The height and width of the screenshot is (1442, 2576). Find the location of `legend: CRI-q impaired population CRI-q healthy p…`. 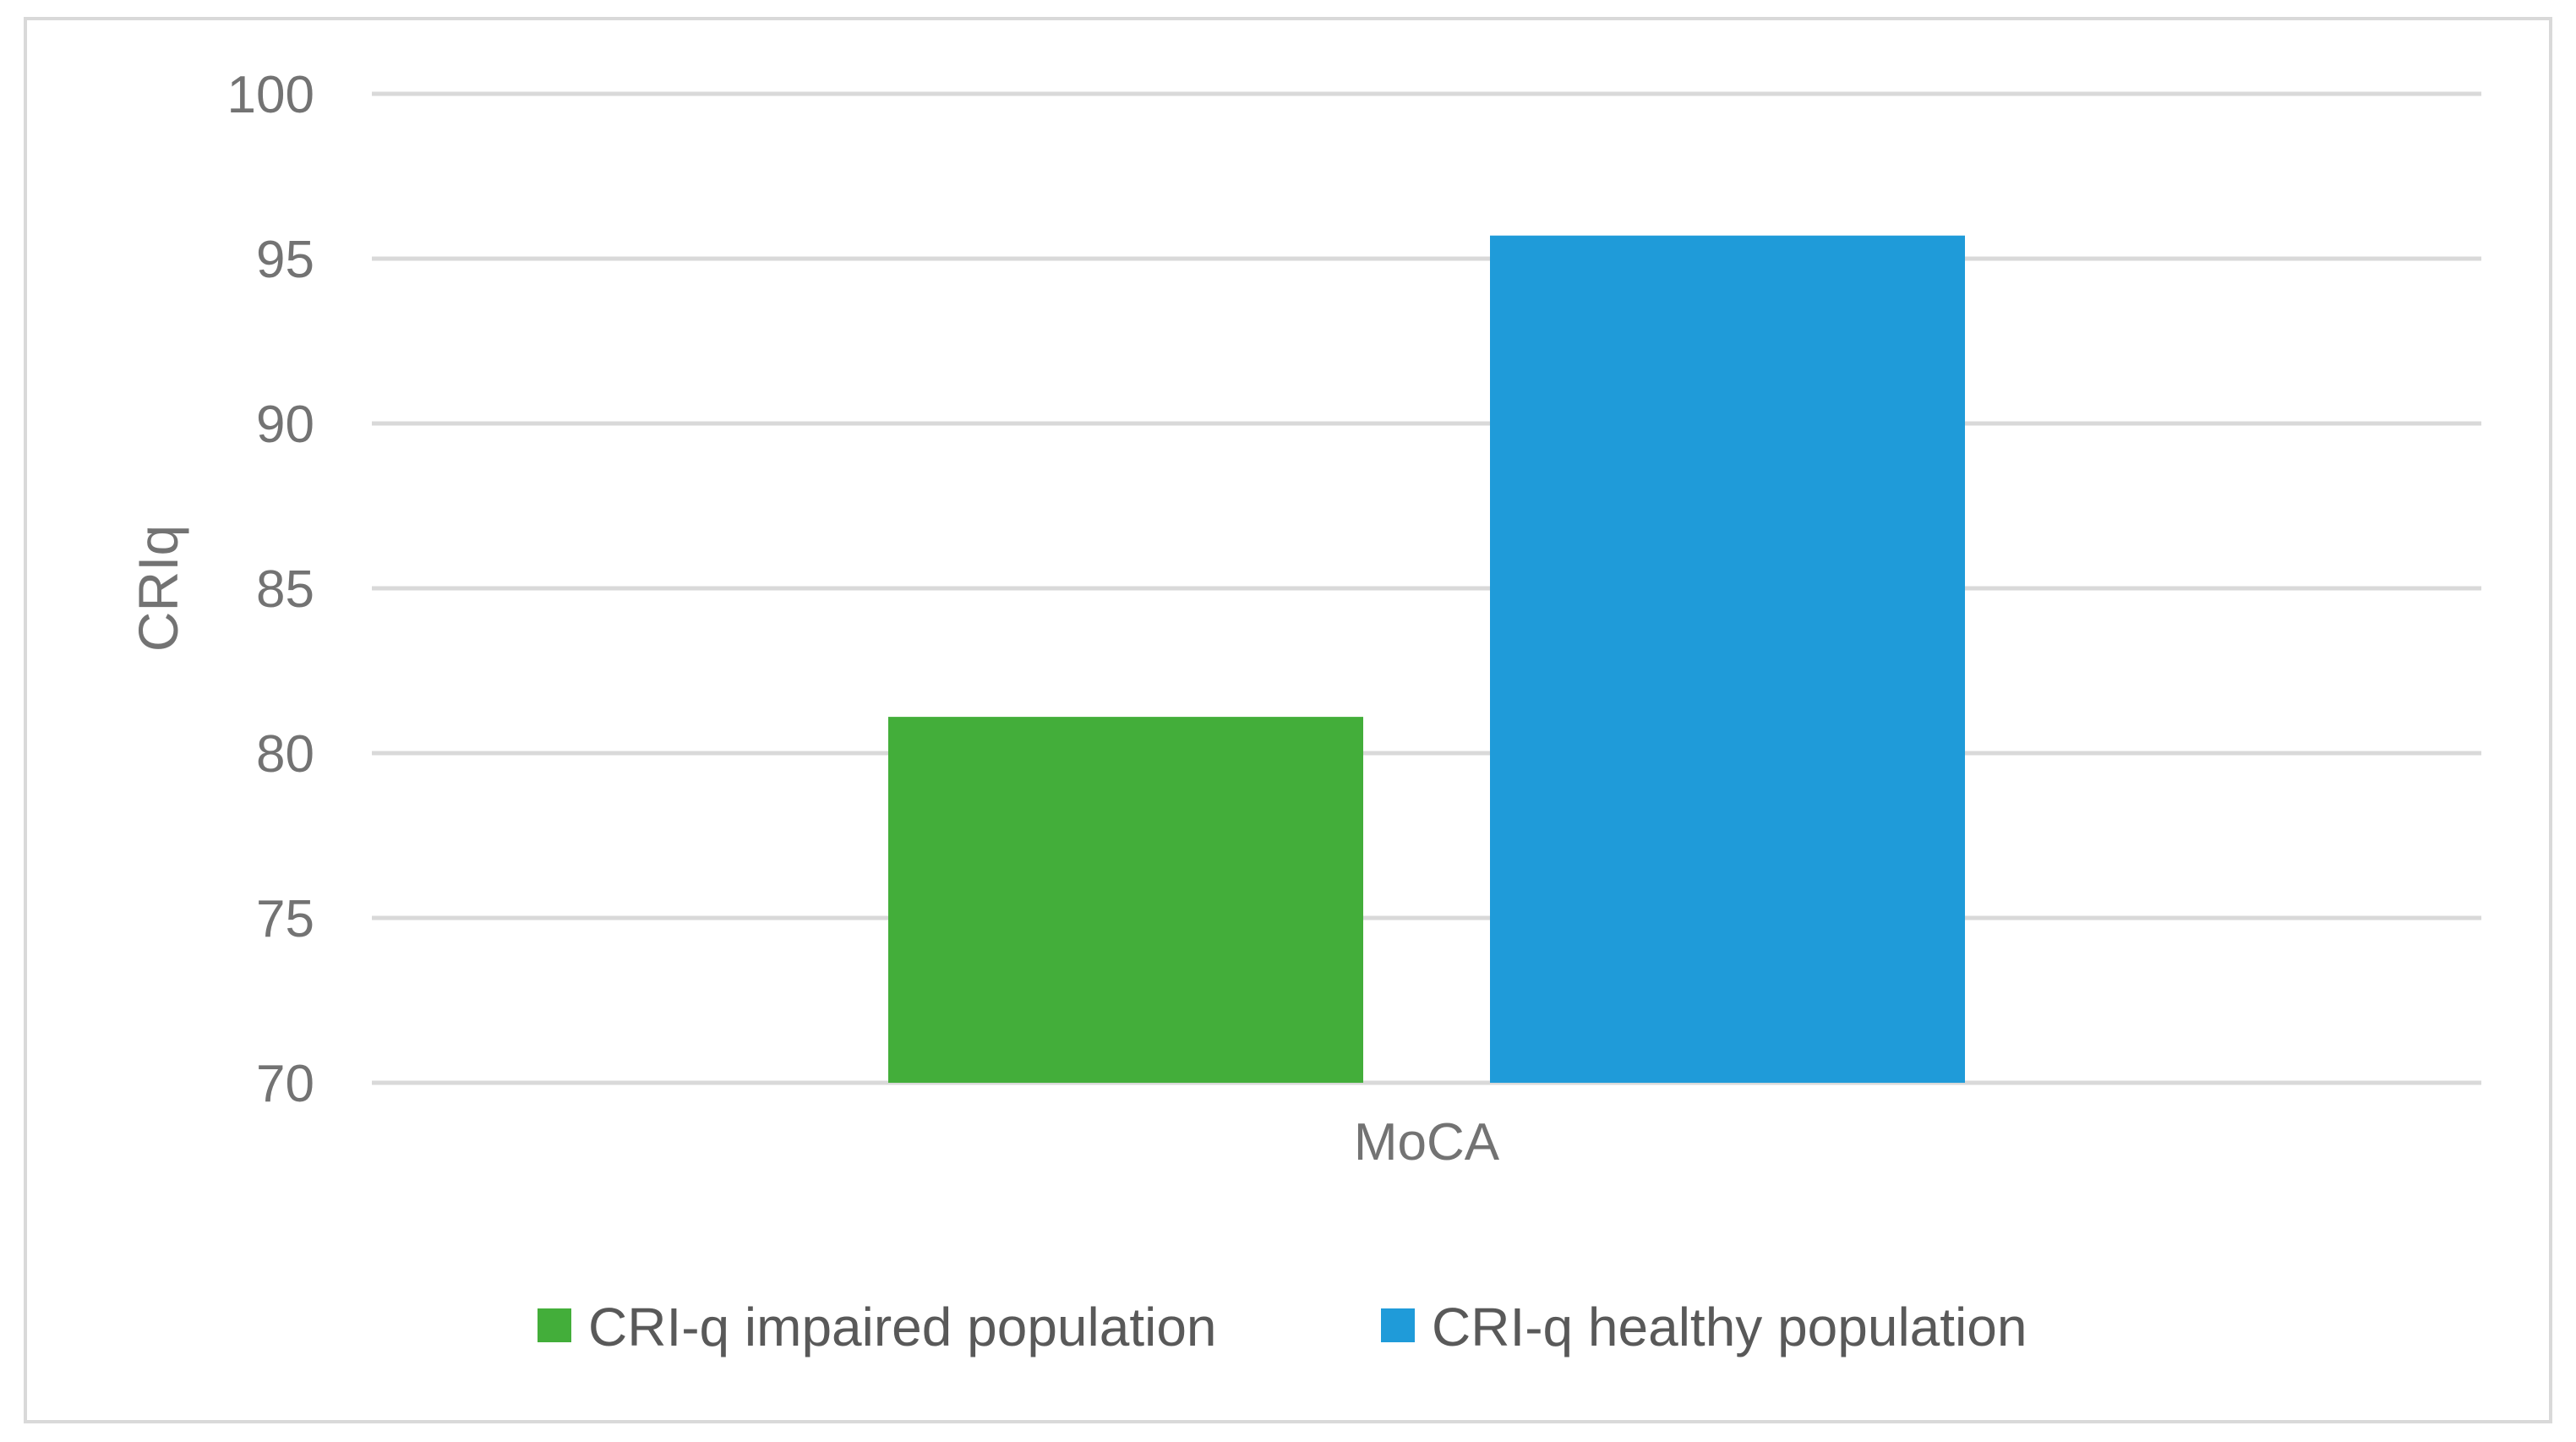

legend: CRI-q impaired population CRI-q healthy p… is located at coordinates (1282, 1327).